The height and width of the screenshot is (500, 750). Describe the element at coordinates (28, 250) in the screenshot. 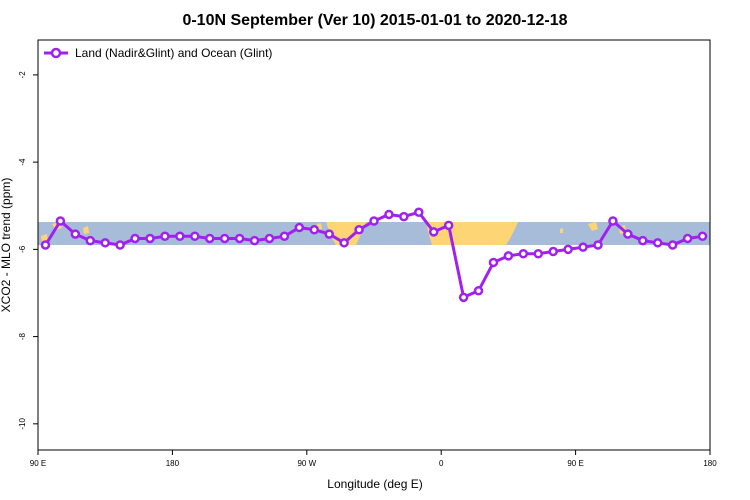

I see `y-axis: -2 -4 -6 -8 -10` at that location.